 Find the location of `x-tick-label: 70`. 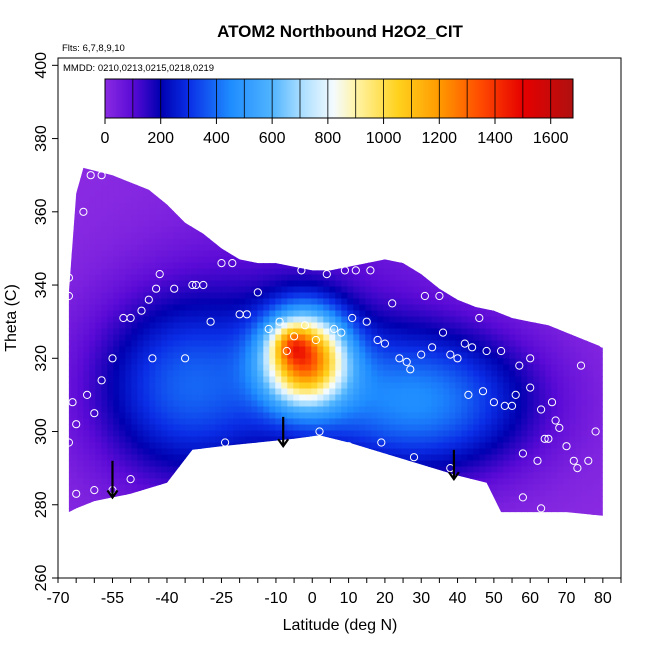

x-tick-label: 70 is located at coordinates (567, 598).